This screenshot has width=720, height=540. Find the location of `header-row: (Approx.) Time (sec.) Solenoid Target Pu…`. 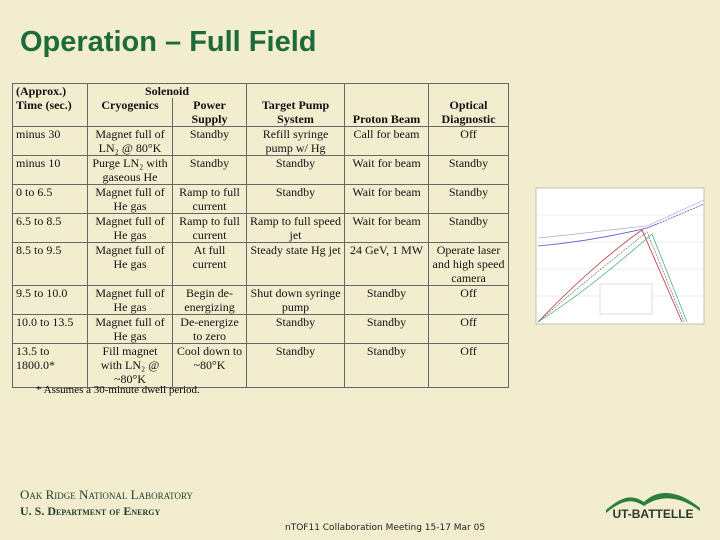

header-row: (Approx.) Time (sec.) Solenoid Target Pu… is located at coordinates (261, 105).